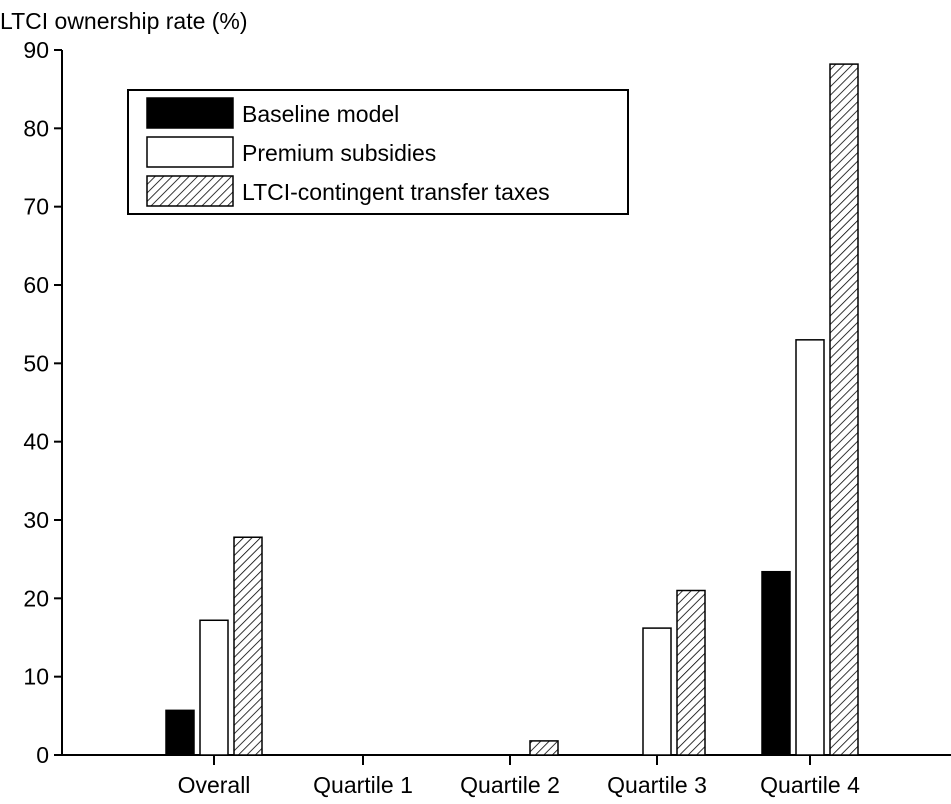  What do you see at coordinates (657, 785) in the screenshot?
I see `x-tick-label: Quartile 3` at bounding box center [657, 785].